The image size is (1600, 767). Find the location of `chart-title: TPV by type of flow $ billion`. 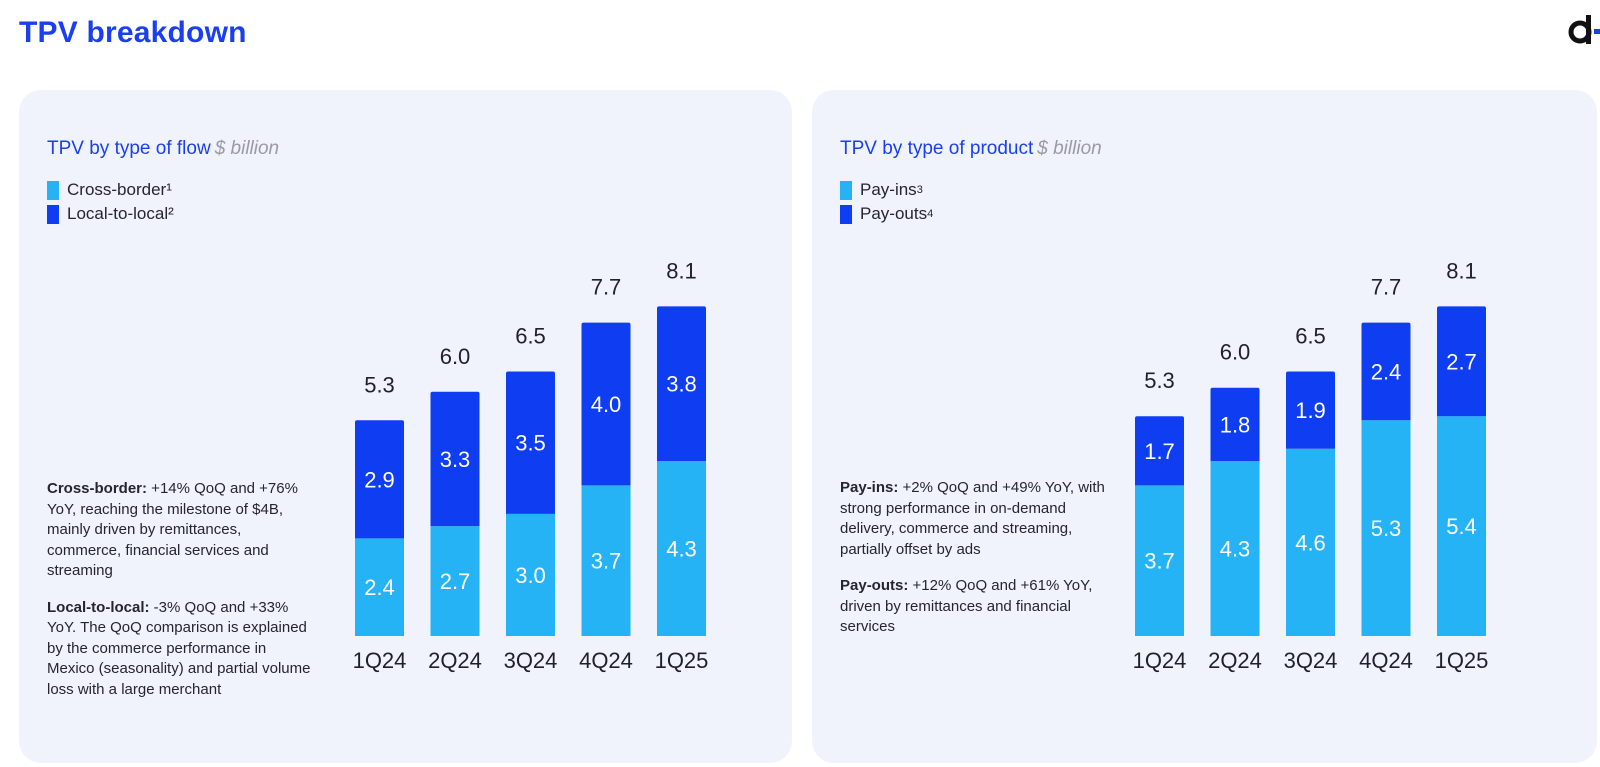

chart-title: TPV by type of flow $ billion is located at coordinates (163, 149).